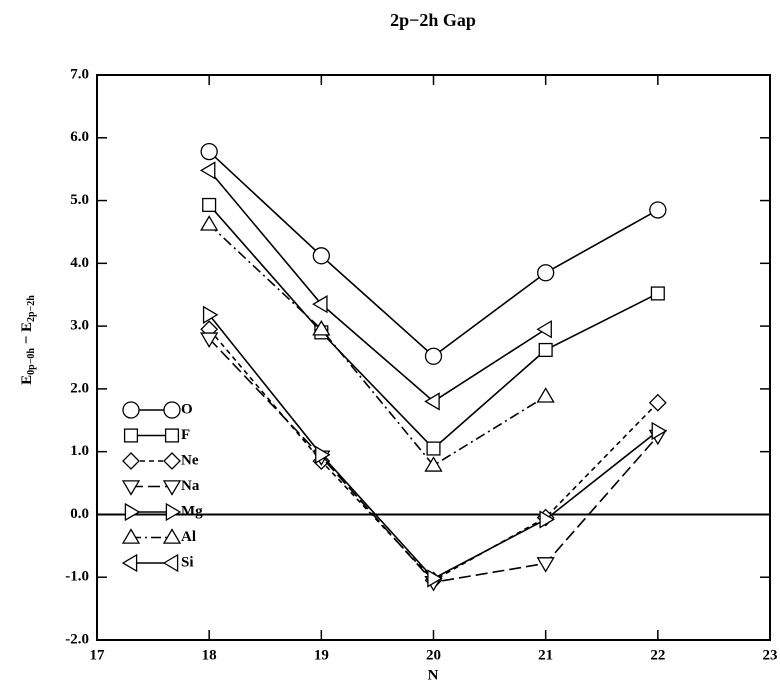 This screenshot has height=693, width=780. What do you see at coordinates (433, 20) in the screenshot?
I see `chart-title: 2p−2h Gap` at bounding box center [433, 20].